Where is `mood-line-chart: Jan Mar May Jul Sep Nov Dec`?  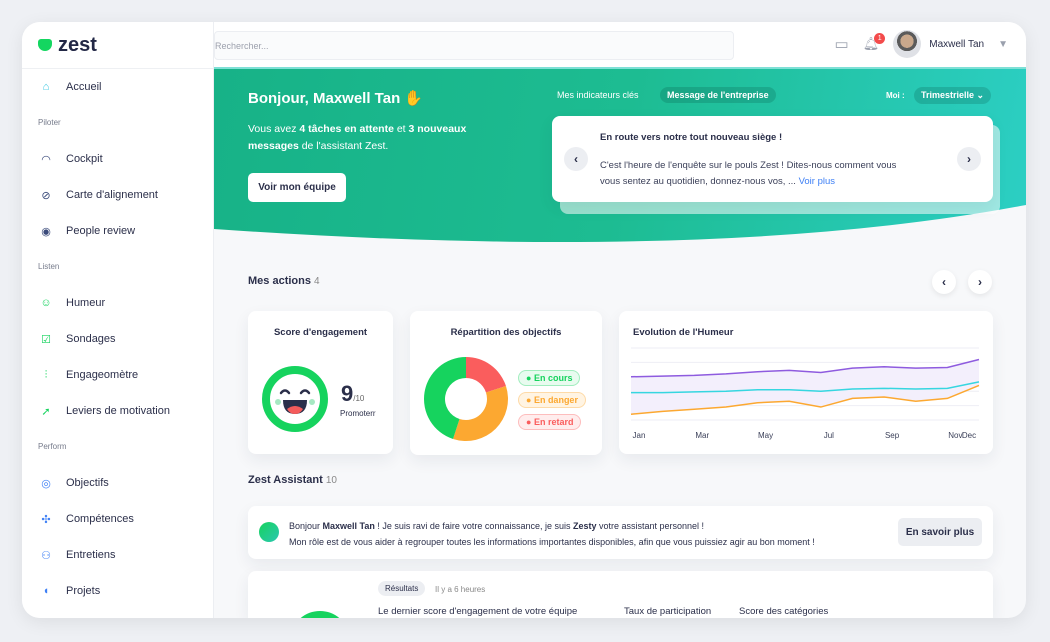 mood-line-chart: Jan Mar May Jul Sep Nov Dec is located at coordinates (805, 393).